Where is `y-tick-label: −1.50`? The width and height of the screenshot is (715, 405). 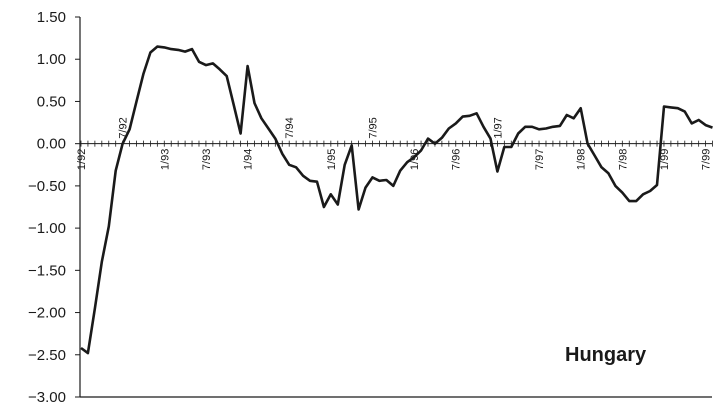 y-tick-label: −1.50 is located at coordinates (47, 270).